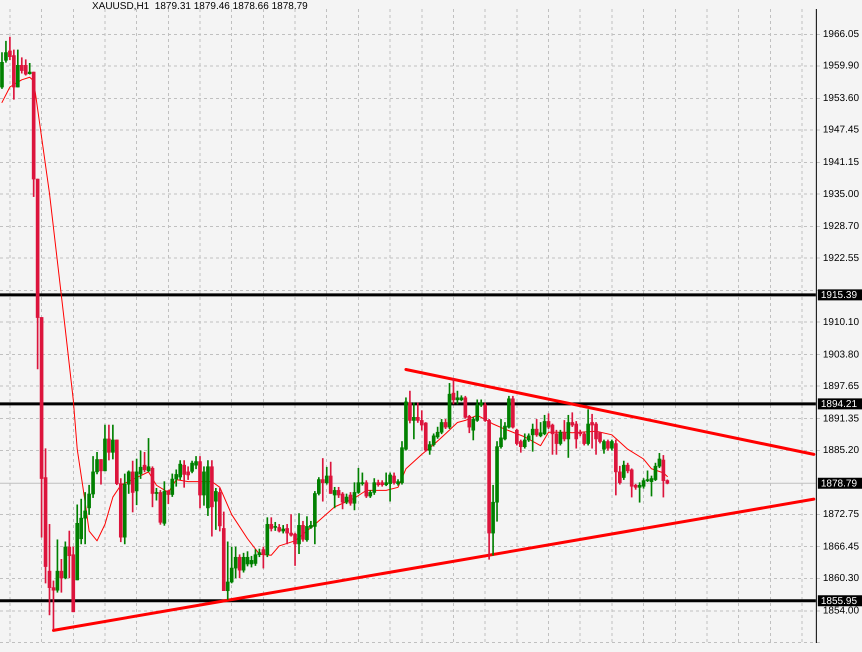  Describe the element at coordinates (841, 418) in the screenshot. I see `y-tick-label: 1891.35` at that location.